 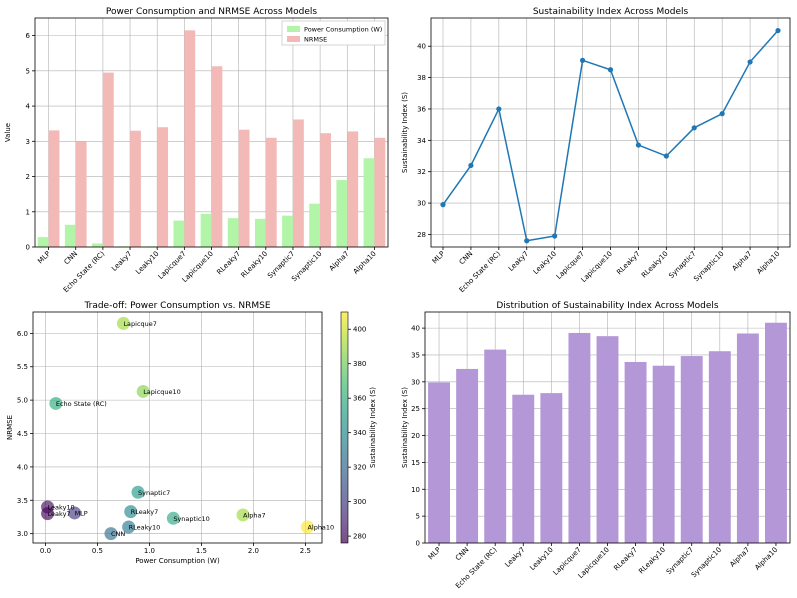 What do you see at coordinates (415, 355) in the screenshot?
I see `chart4-ytick-label: 35` at bounding box center [415, 355].